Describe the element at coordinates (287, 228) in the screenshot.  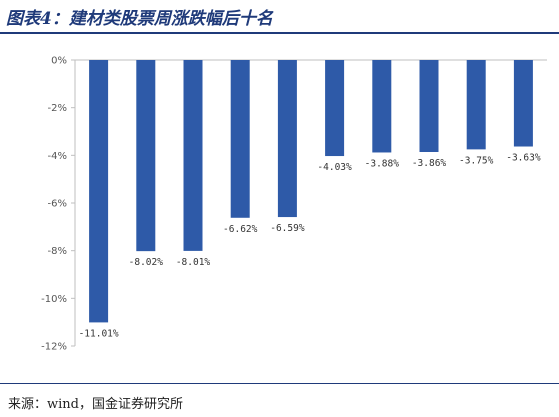
I see `data-label: -6.59%` at that location.